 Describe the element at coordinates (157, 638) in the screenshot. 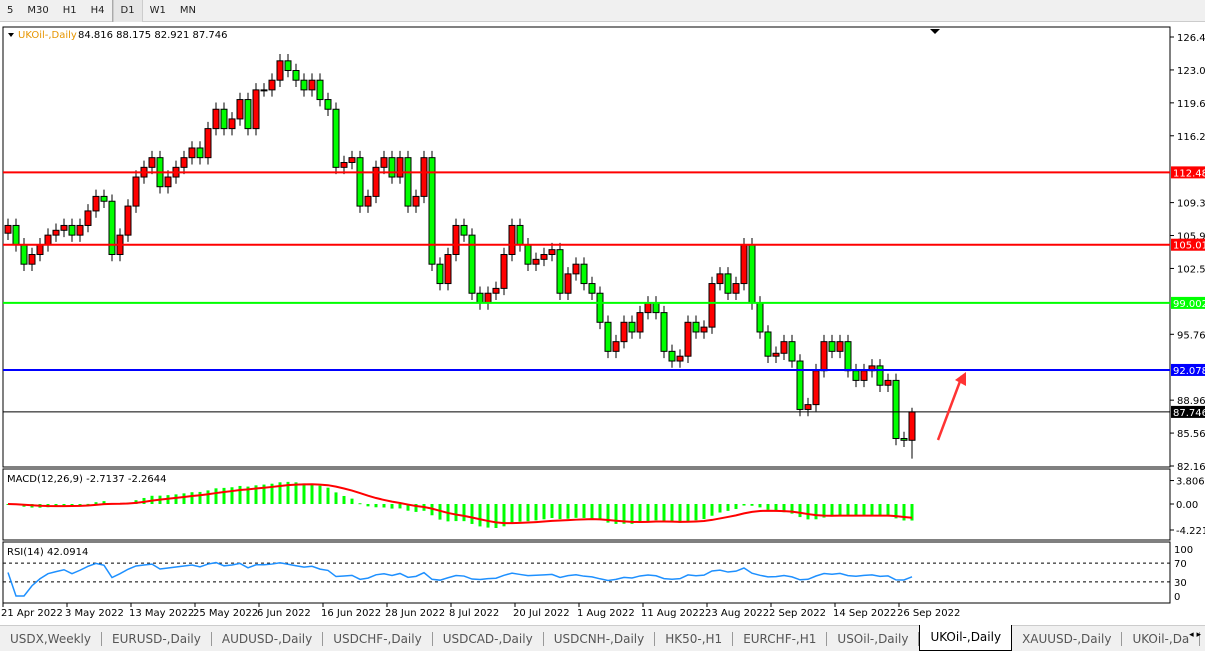

I see `chart-tab: EURUSD-,Daily` at that location.